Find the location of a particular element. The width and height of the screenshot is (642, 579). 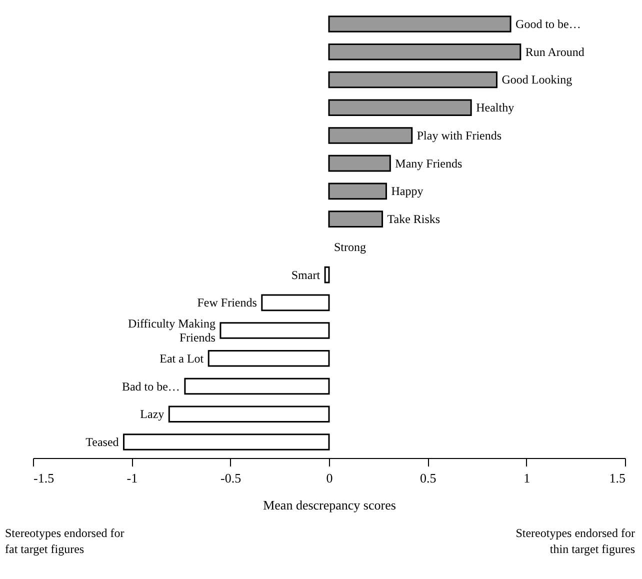

x-tick-label: 1.5 is located at coordinates (617, 478).